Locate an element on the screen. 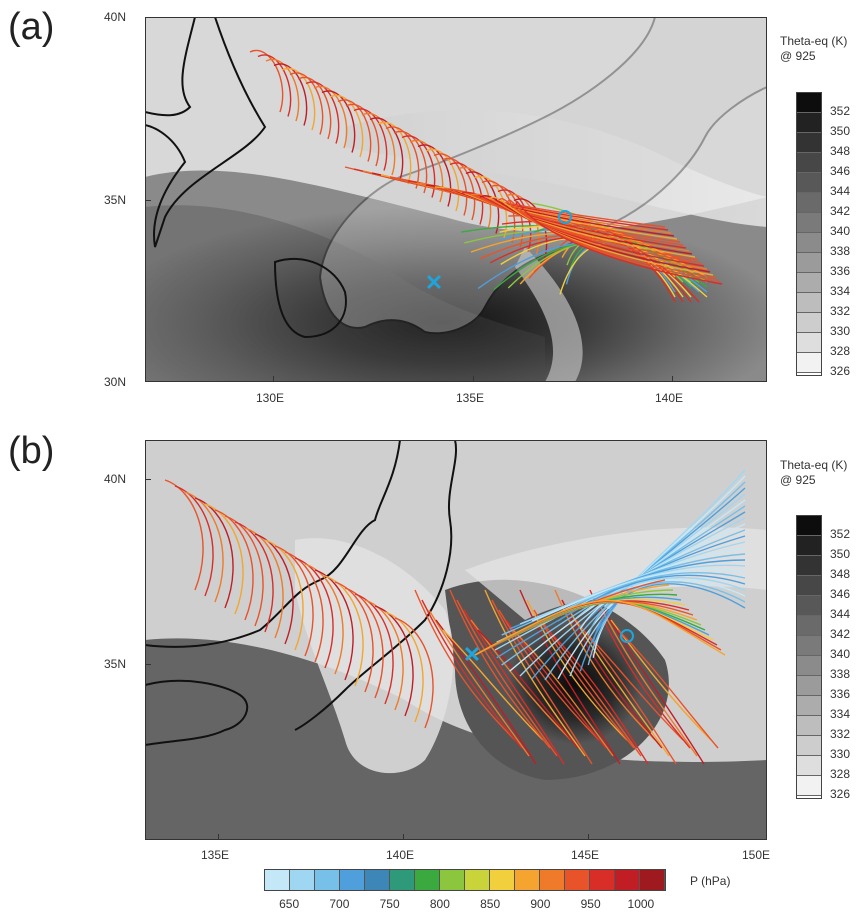  panel-a-lat-30: 30N is located at coordinates (115, 382).